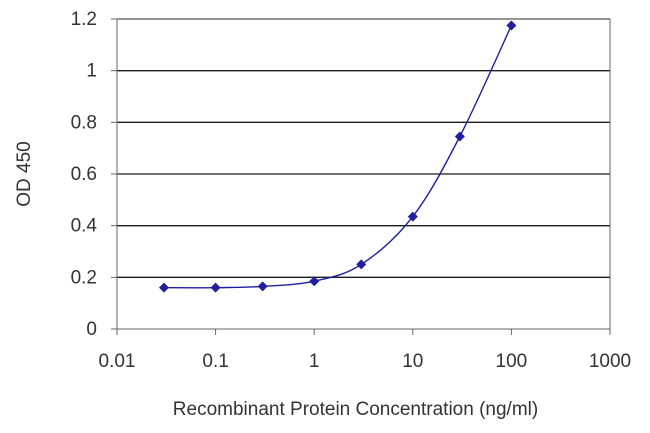 This screenshot has height=433, width=650. I want to click on y-tick-label: 0.2, so click(84, 277).